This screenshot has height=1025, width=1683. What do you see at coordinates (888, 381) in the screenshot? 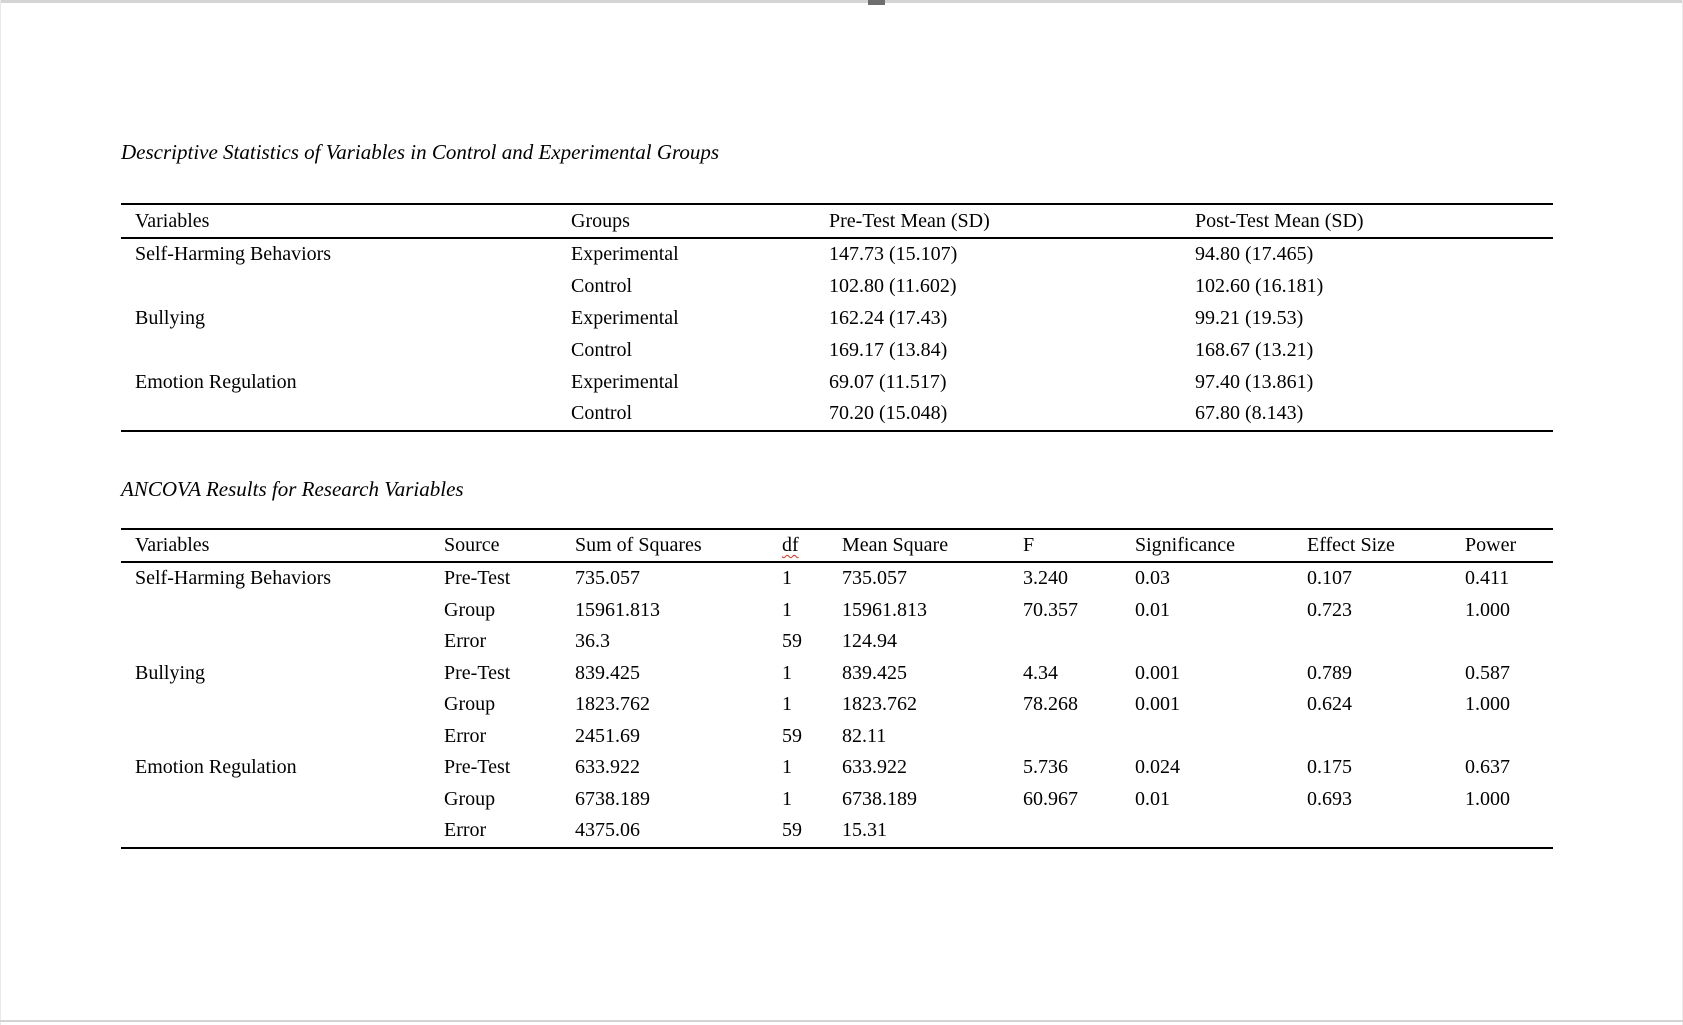
I see `table-cell: 69.07 (11.517)` at bounding box center [888, 381].